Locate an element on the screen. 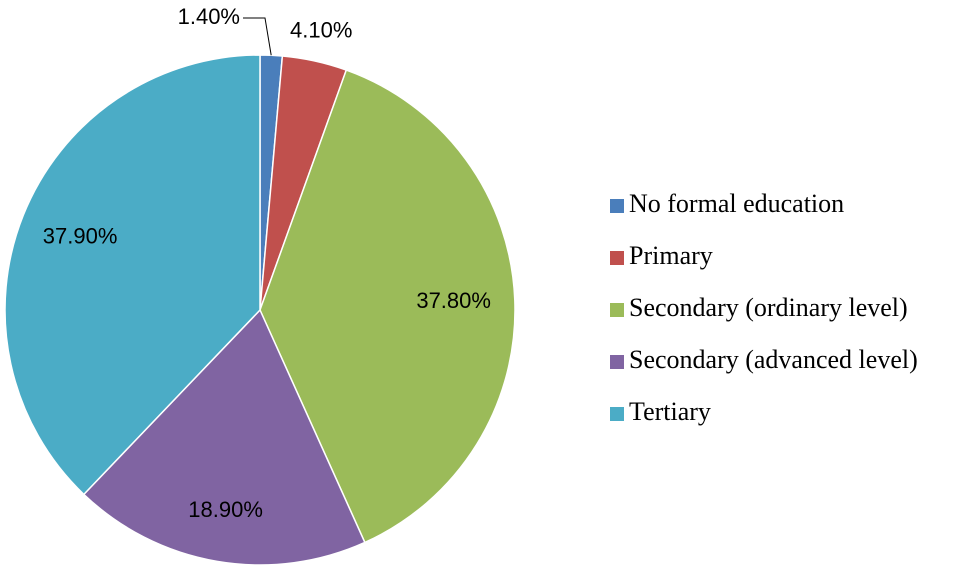 The height and width of the screenshot is (568, 975). data-label: 1.40% is located at coordinates (209, 16).